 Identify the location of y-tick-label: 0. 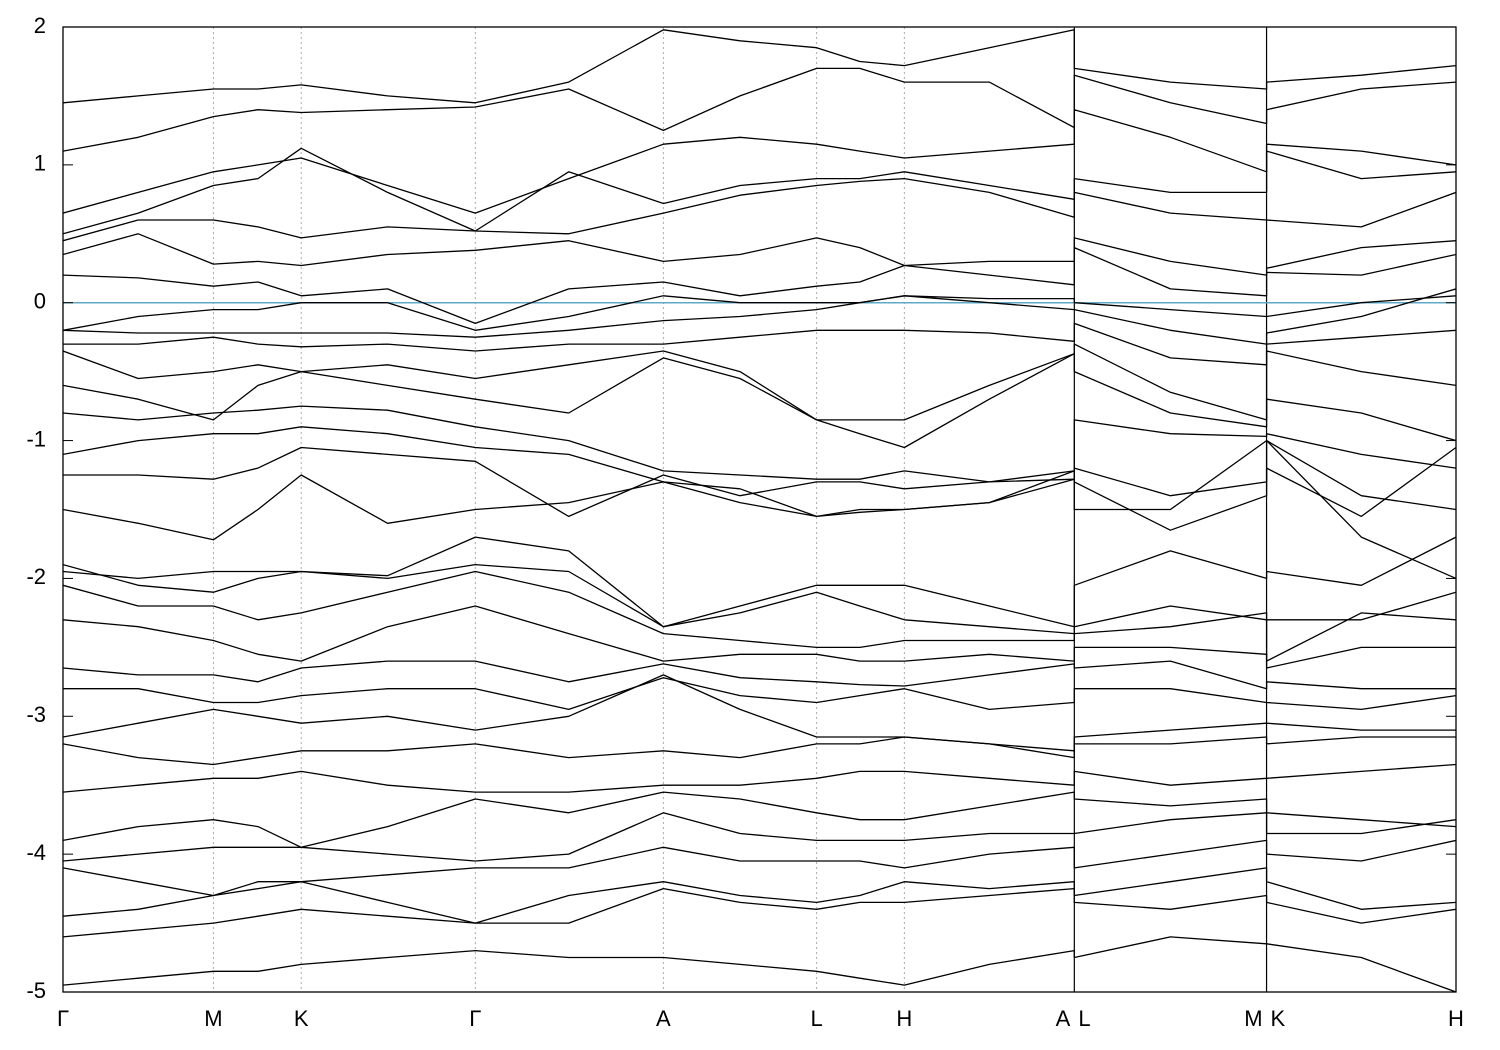
(40, 301).